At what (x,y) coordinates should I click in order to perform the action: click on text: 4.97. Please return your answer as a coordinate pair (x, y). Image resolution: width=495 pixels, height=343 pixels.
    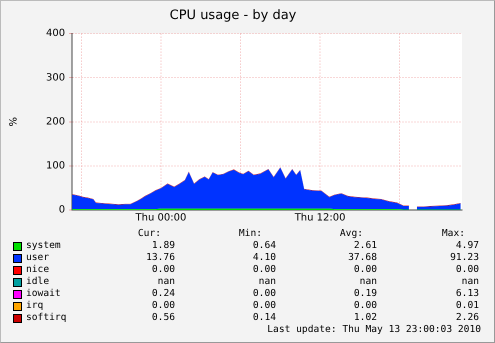
    Looking at the image, I should click on (467, 245).